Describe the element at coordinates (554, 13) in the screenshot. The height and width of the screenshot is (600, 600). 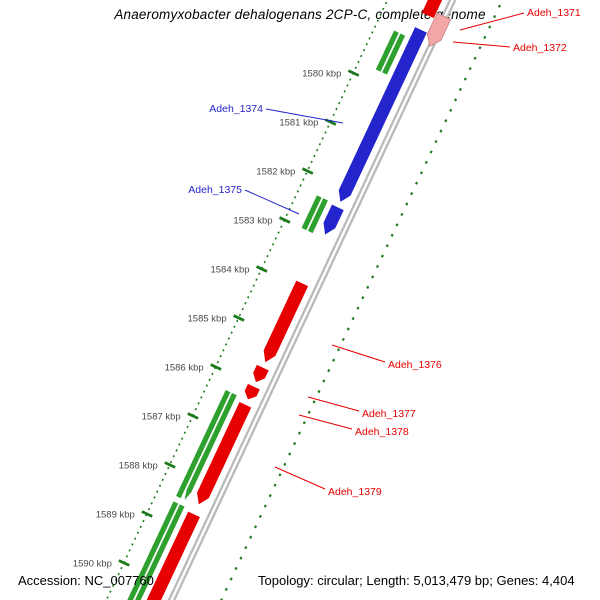
I see `gene-label: Adeh_1371` at that location.